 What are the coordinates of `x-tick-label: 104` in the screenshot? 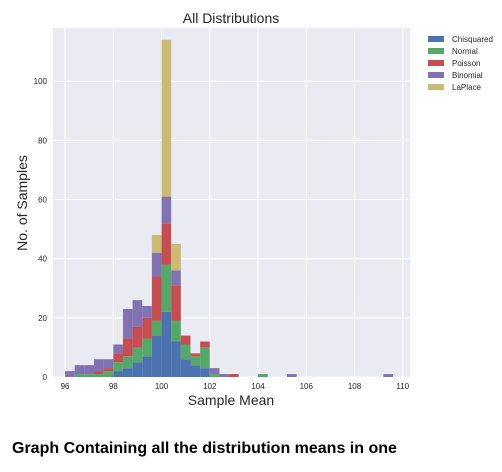 It's located at (258, 386).